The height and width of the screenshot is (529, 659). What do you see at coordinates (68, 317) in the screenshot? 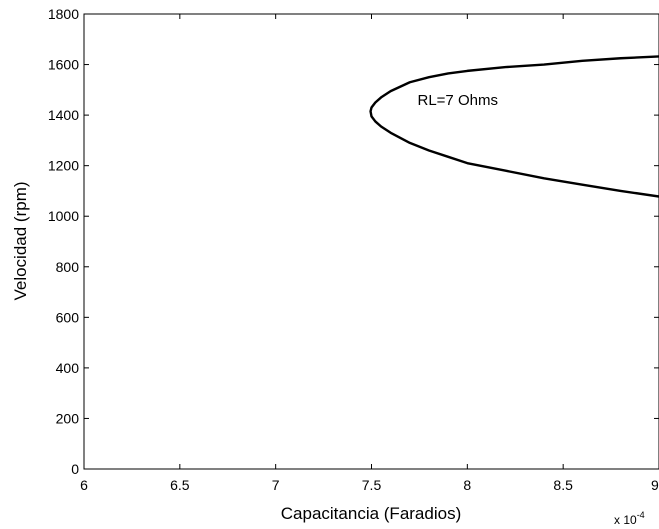
I see `y-tick-label: 600` at bounding box center [68, 317].